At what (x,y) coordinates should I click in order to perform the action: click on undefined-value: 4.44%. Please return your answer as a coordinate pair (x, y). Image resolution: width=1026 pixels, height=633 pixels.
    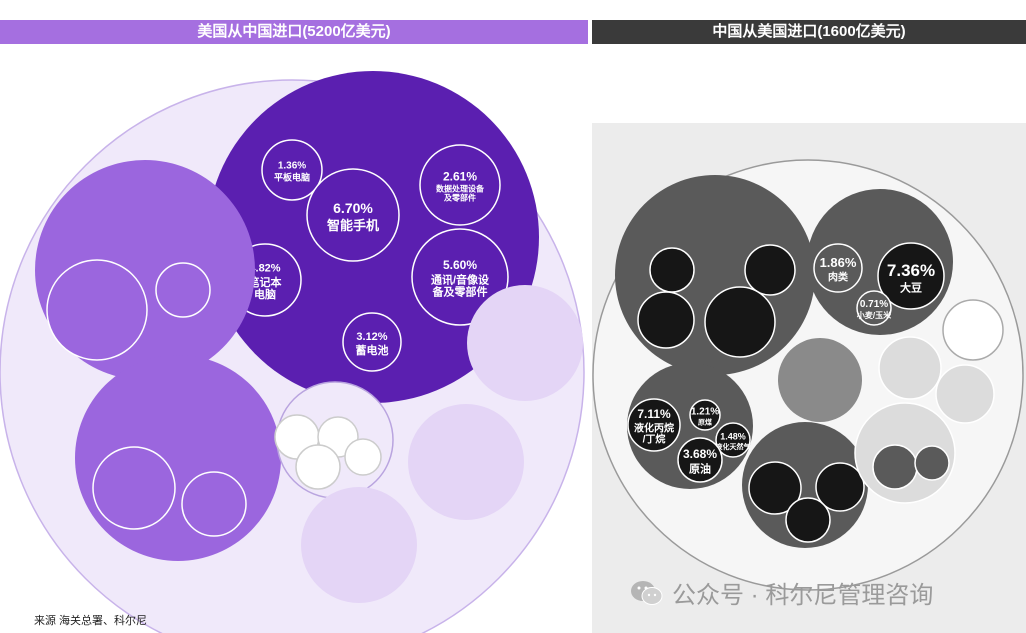
    Looking at the image, I should click on (895, 1).